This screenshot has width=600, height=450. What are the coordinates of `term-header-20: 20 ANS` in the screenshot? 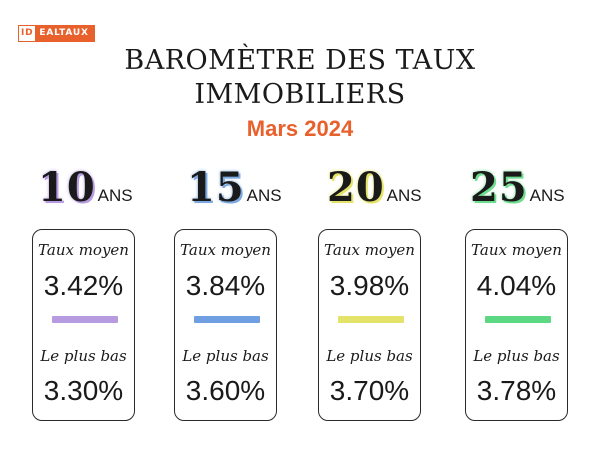 It's located at (374, 189).